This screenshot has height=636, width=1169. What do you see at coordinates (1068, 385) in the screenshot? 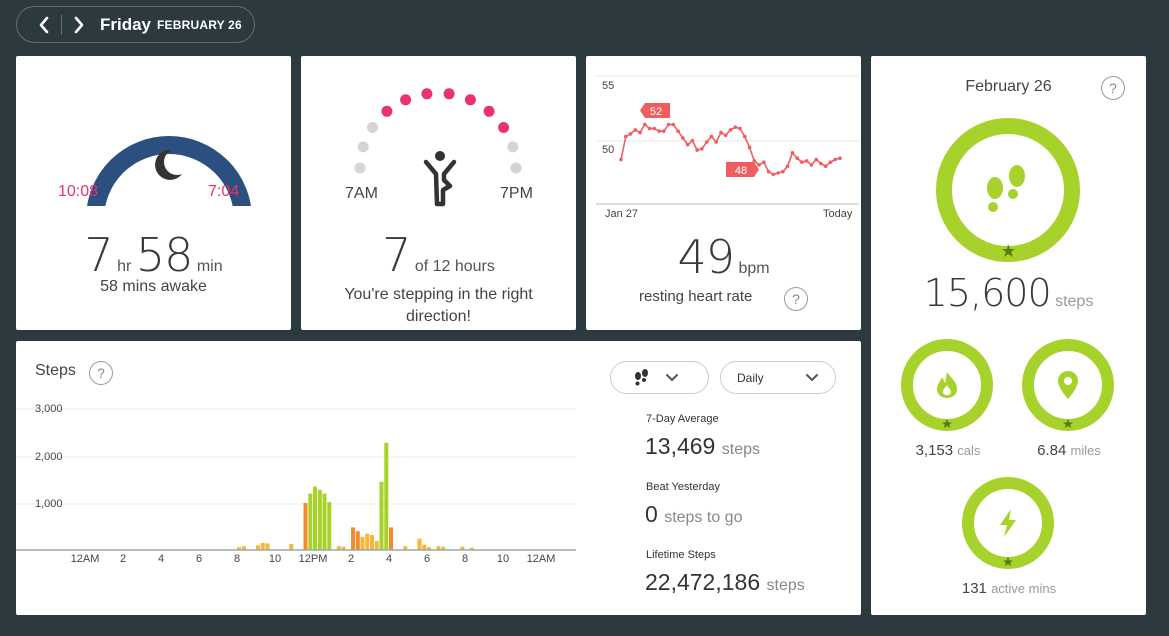
I see `location-pin-icon` at bounding box center [1068, 385].